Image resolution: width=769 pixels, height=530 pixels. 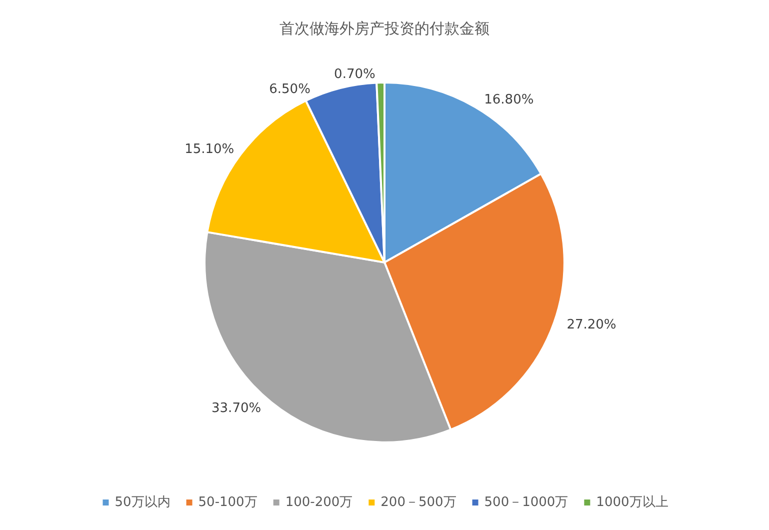 What do you see at coordinates (237, 408) in the screenshot?
I see `data-label: 33.70%` at bounding box center [237, 408].